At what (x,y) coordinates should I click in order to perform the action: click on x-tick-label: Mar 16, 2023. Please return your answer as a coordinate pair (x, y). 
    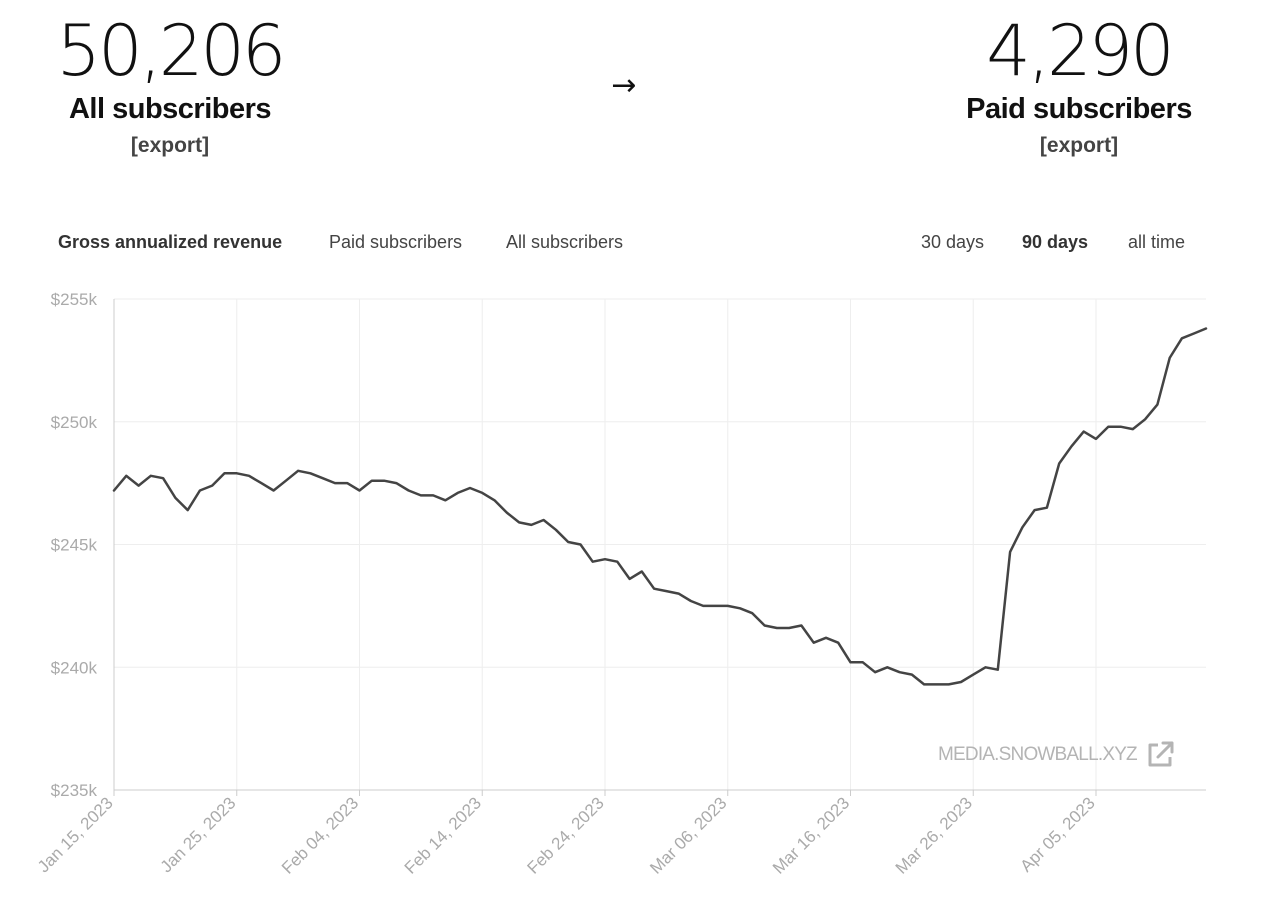
    Looking at the image, I should click on (811, 835).